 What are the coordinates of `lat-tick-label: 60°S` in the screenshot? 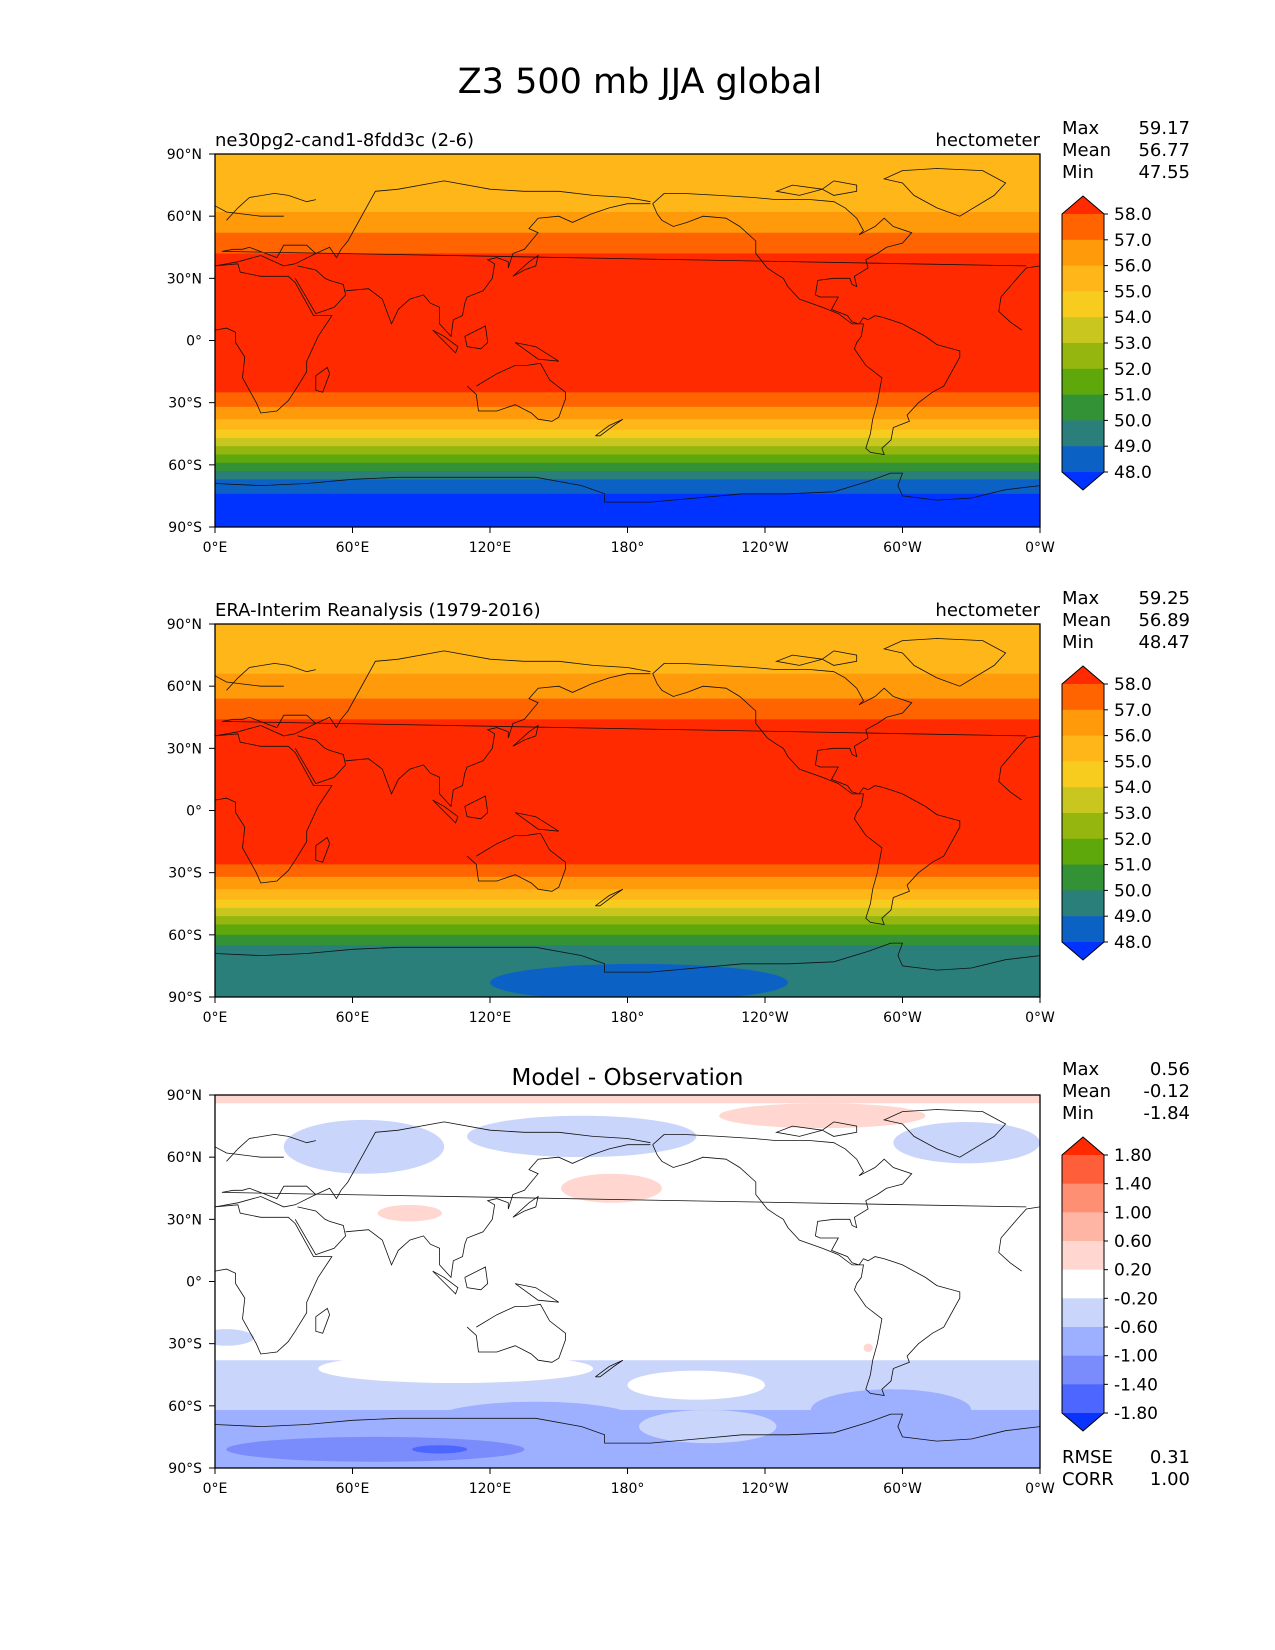 It's located at (185, 1407).